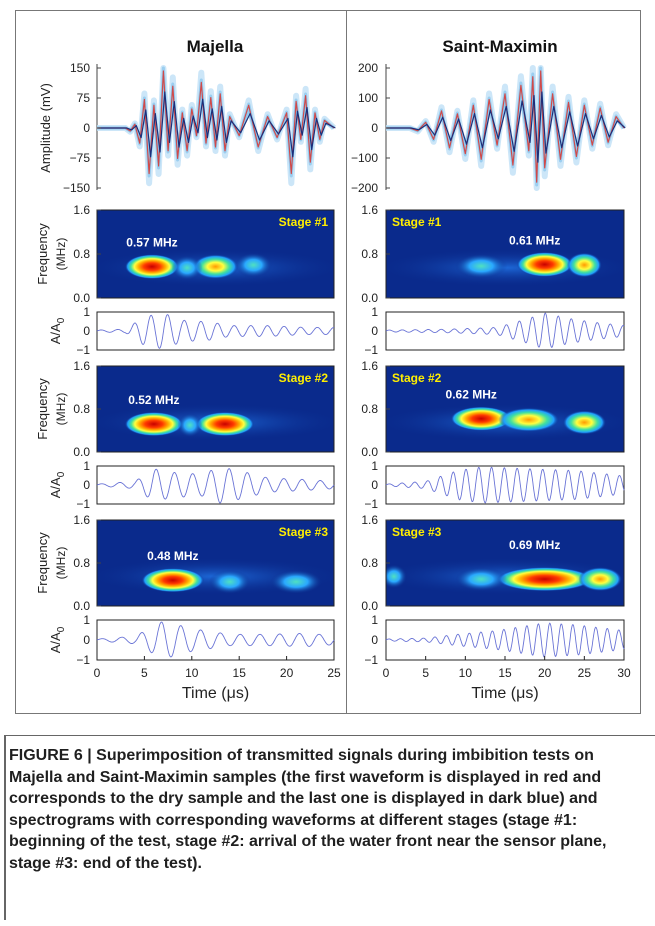 This screenshot has width=655, height=926. Describe the element at coordinates (417, 222) in the screenshot. I see `saint-maximin-stage1-stage-label: Stage #1` at that location.